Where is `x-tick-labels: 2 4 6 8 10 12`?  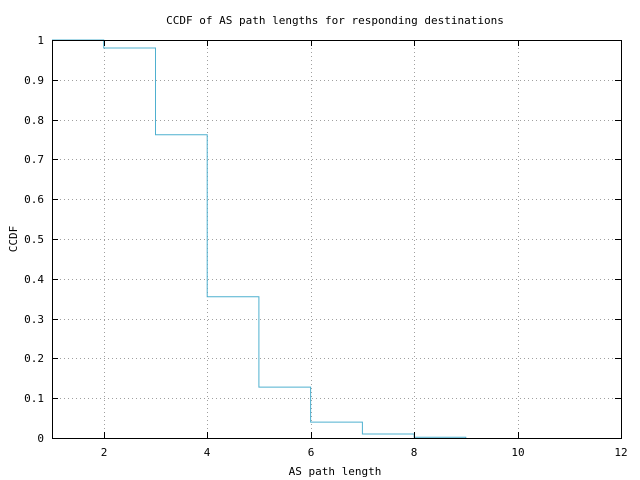
x-tick-labels: 2 4 6 8 10 12 is located at coordinates (364, 452).